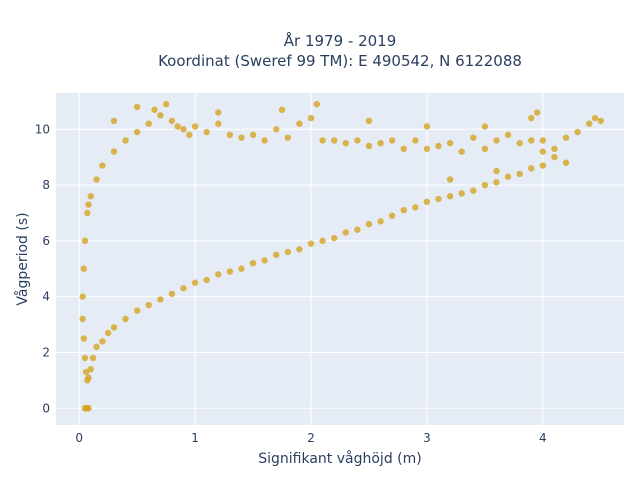 The image size is (640, 480). Describe the element at coordinates (46, 241) in the screenshot. I see `y-tick-label: 6` at that location.